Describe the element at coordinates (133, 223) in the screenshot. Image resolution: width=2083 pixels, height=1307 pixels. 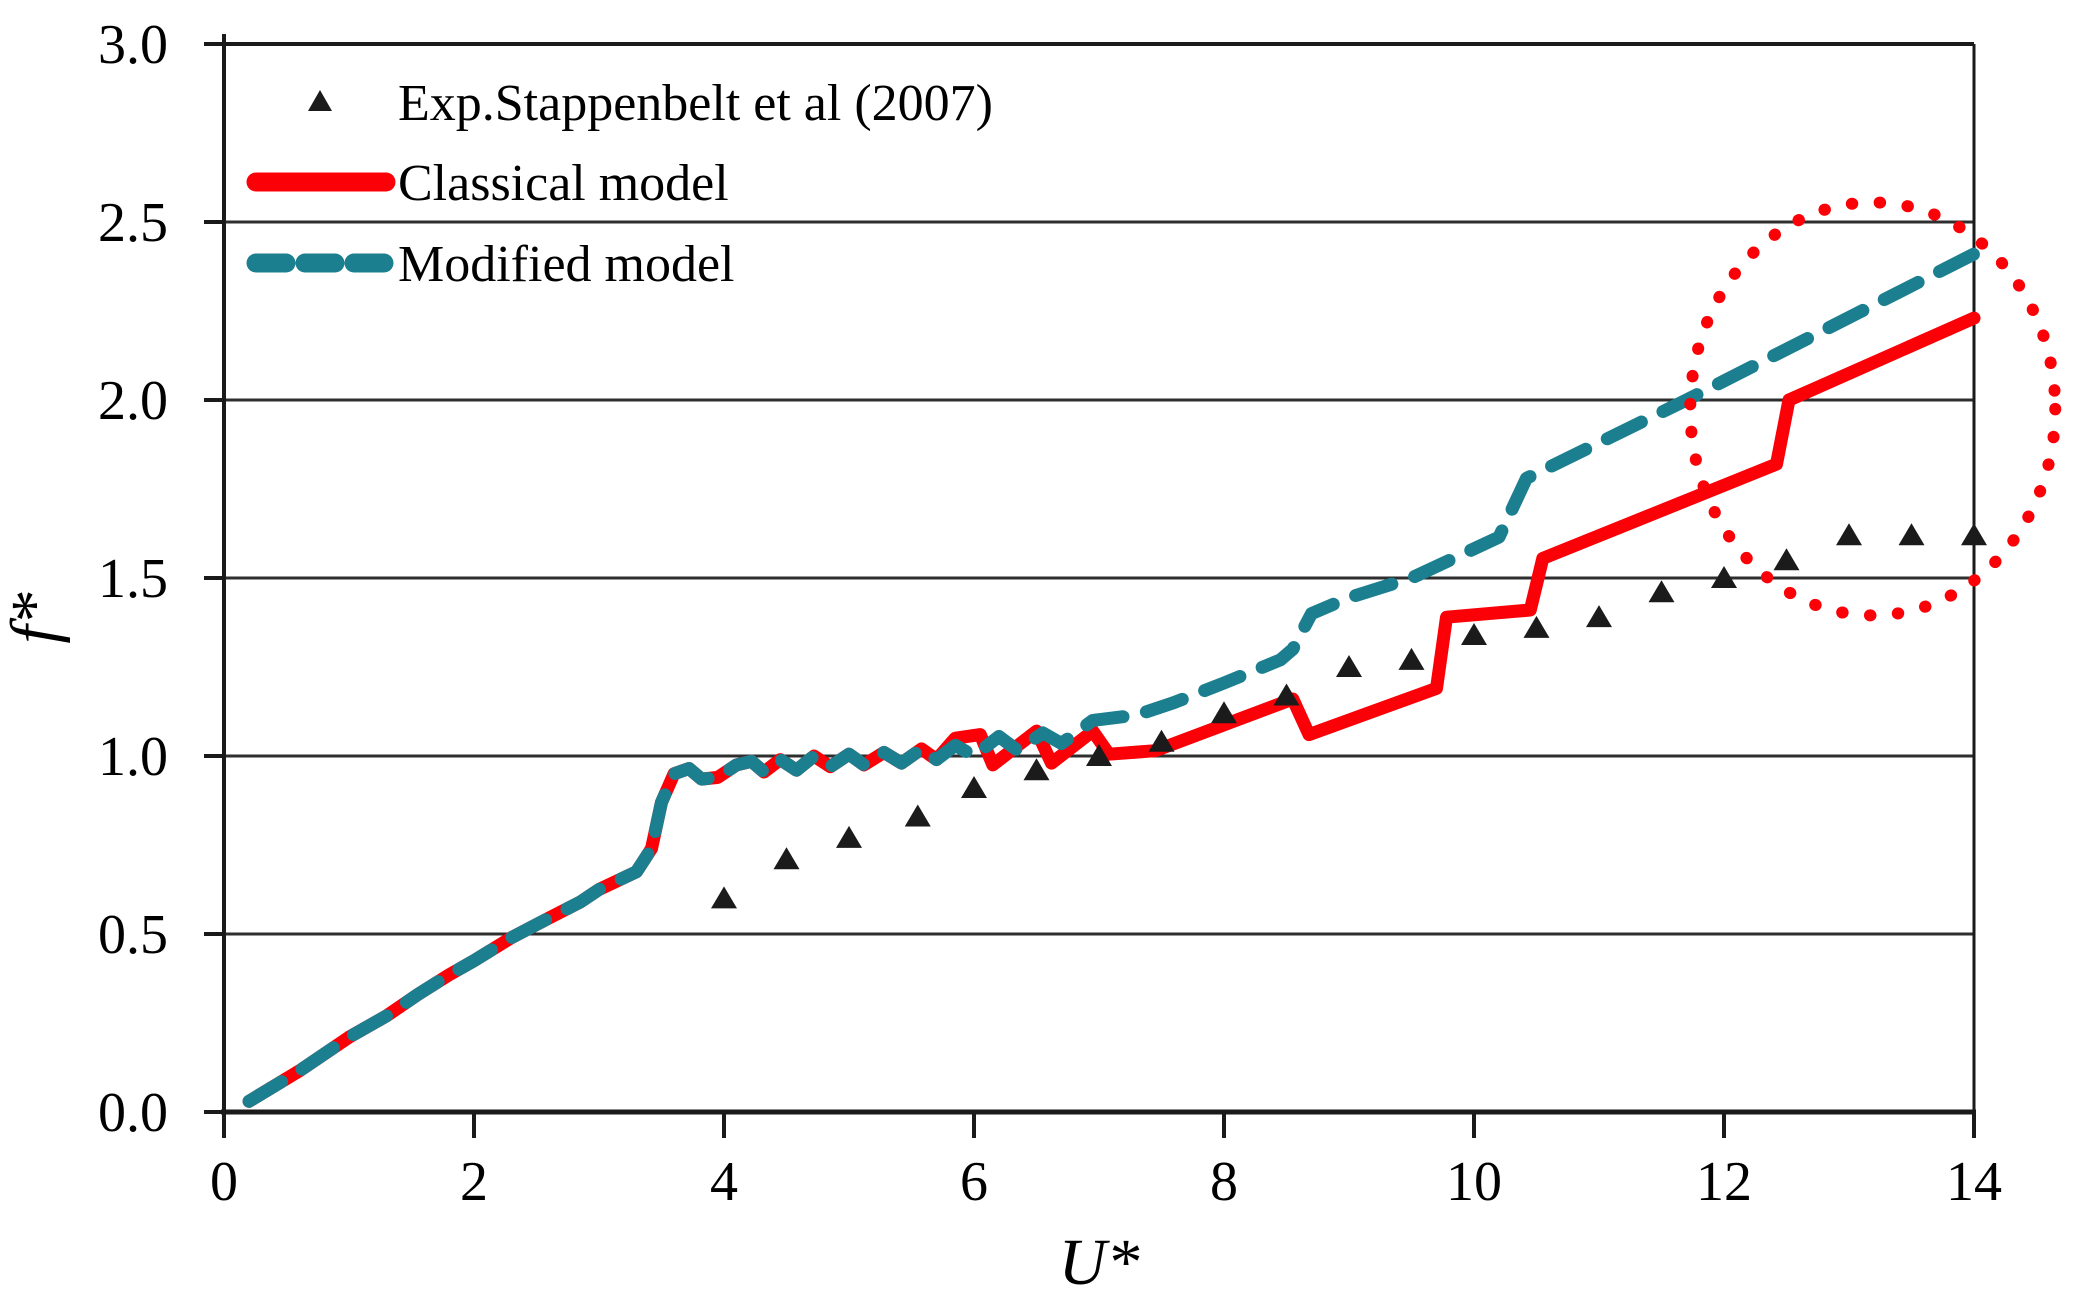
I see `y-tick-label: 2.5` at that location.